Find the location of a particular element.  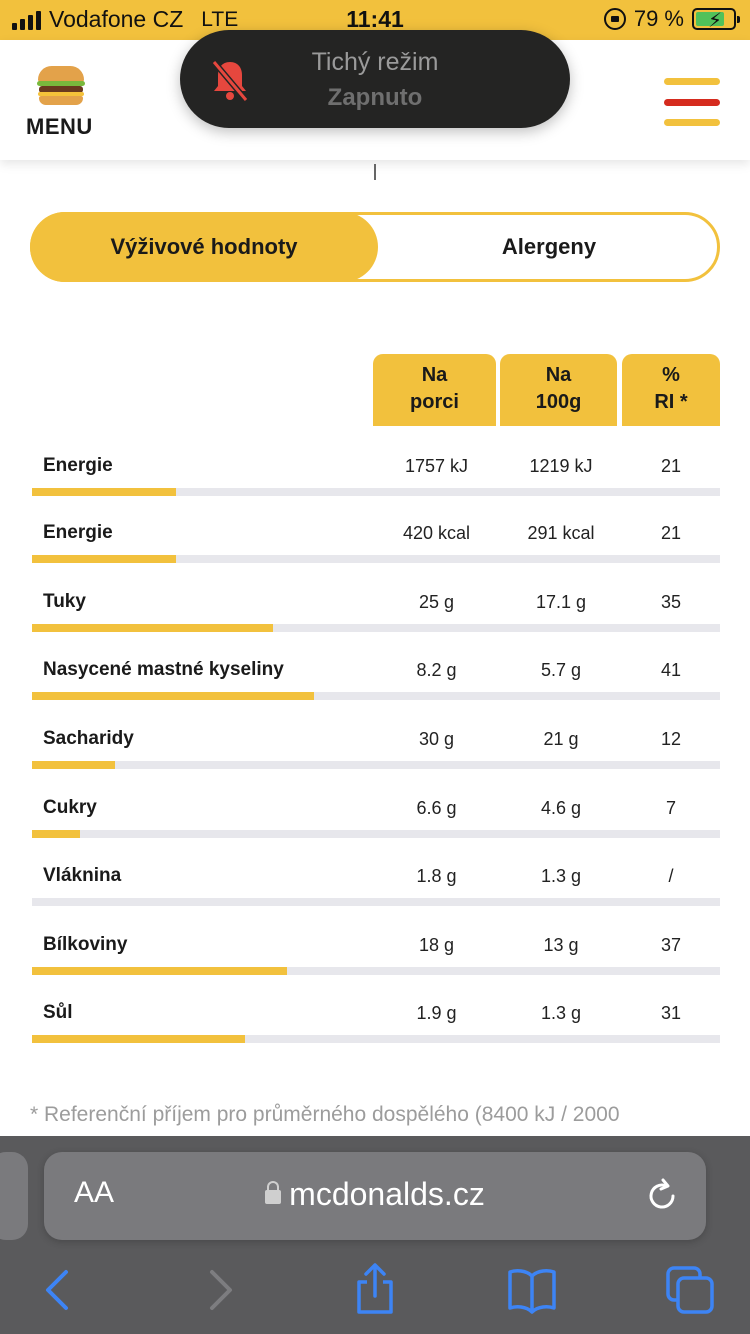

header-line: 100g is located at coordinates (558, 402).